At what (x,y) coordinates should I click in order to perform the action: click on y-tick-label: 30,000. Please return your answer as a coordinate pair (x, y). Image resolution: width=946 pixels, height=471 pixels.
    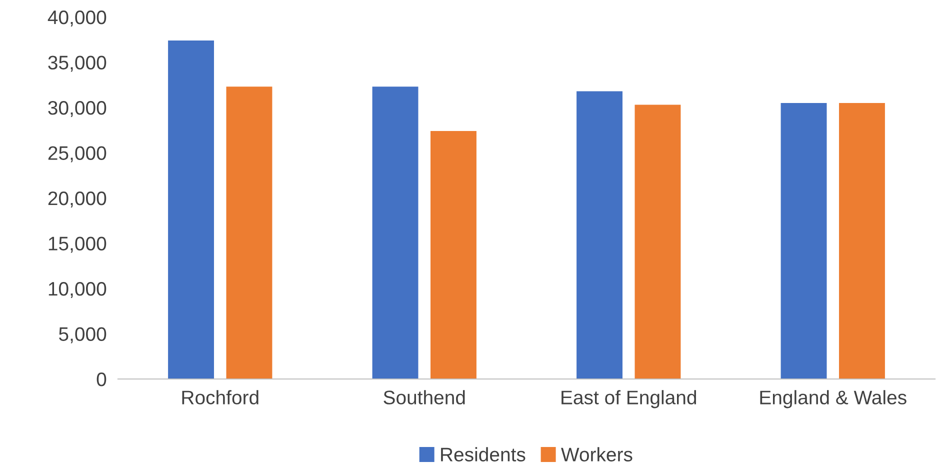
    Looking at the image, I should click on (77, 109).